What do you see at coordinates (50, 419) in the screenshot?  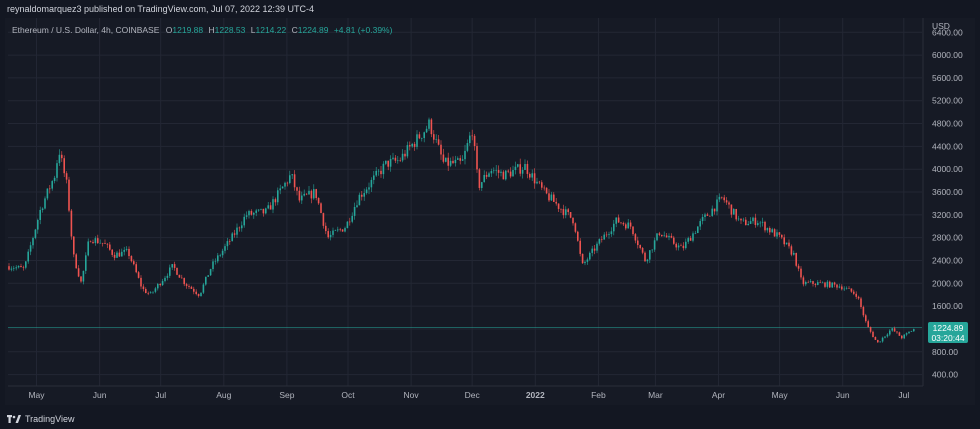 I see `tradingview-brand: TradingView` at bounding box center [50, 419].